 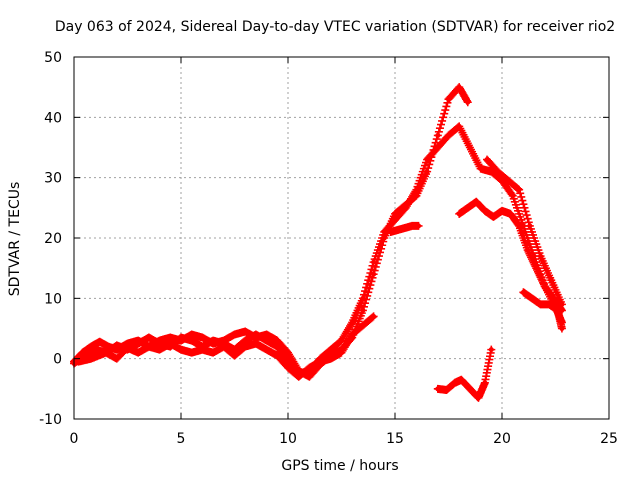 I want to click on y-tick-label: 50, so click(x=53, y=58).